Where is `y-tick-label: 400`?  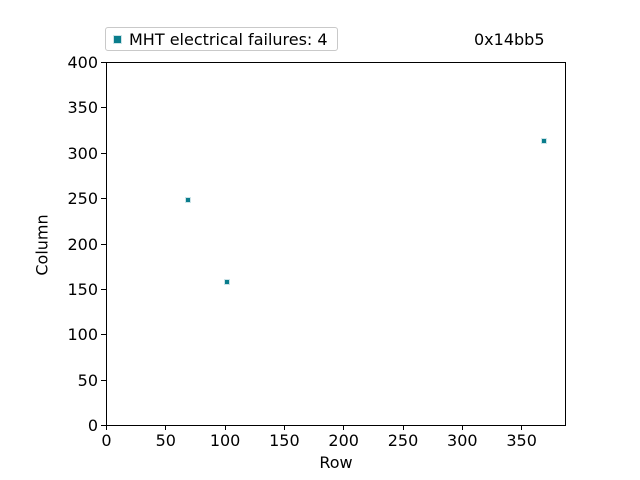
y-tick-label: 400 is located at coordinates (82, 62).